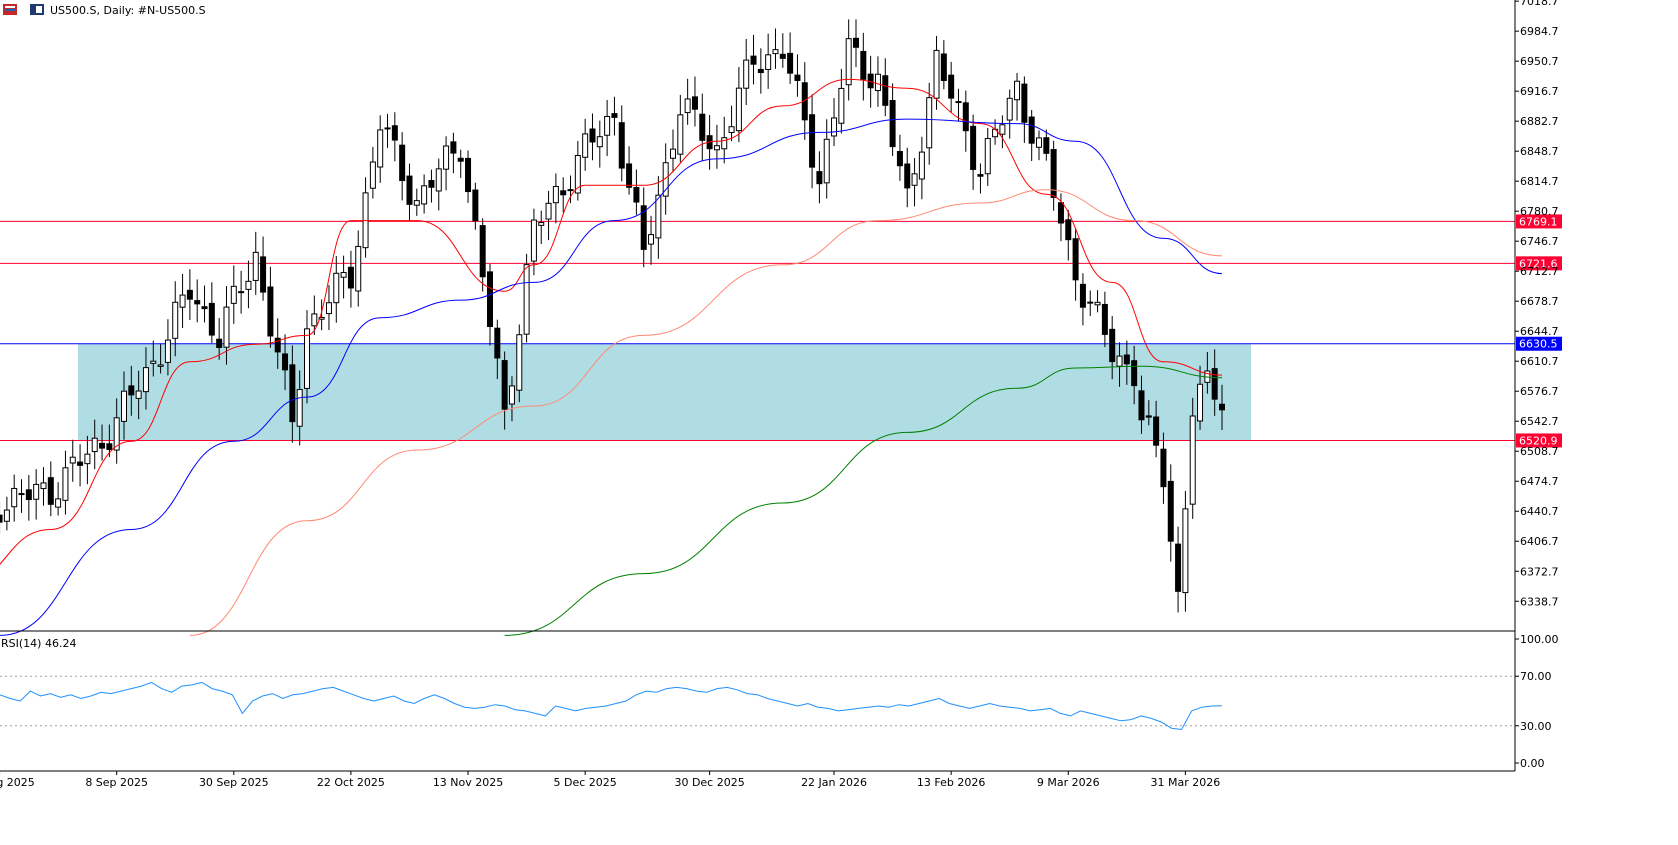 The image size is (1678, 845). I want to click on price-tick-label: 6372.7, so click(1539, 571).